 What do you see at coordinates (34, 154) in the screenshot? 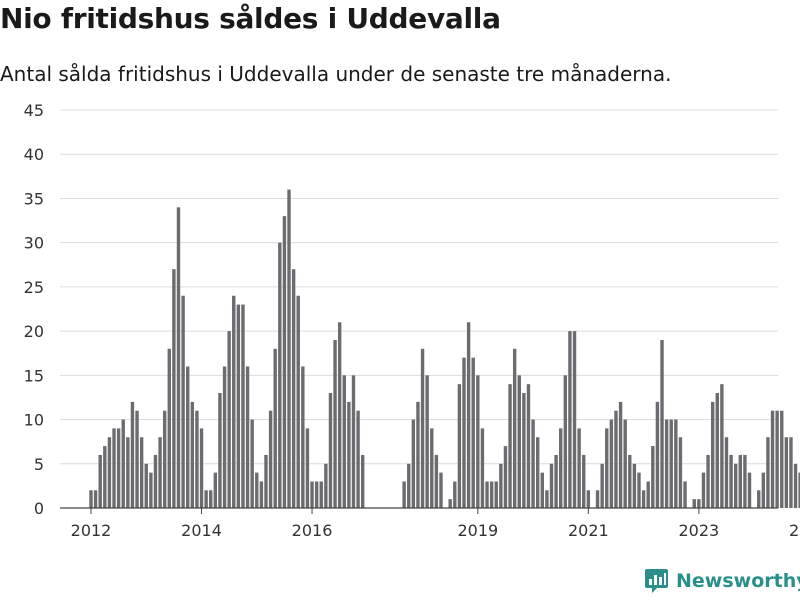
I see `y-tick-label: 40` at bounding box center [34, 154].